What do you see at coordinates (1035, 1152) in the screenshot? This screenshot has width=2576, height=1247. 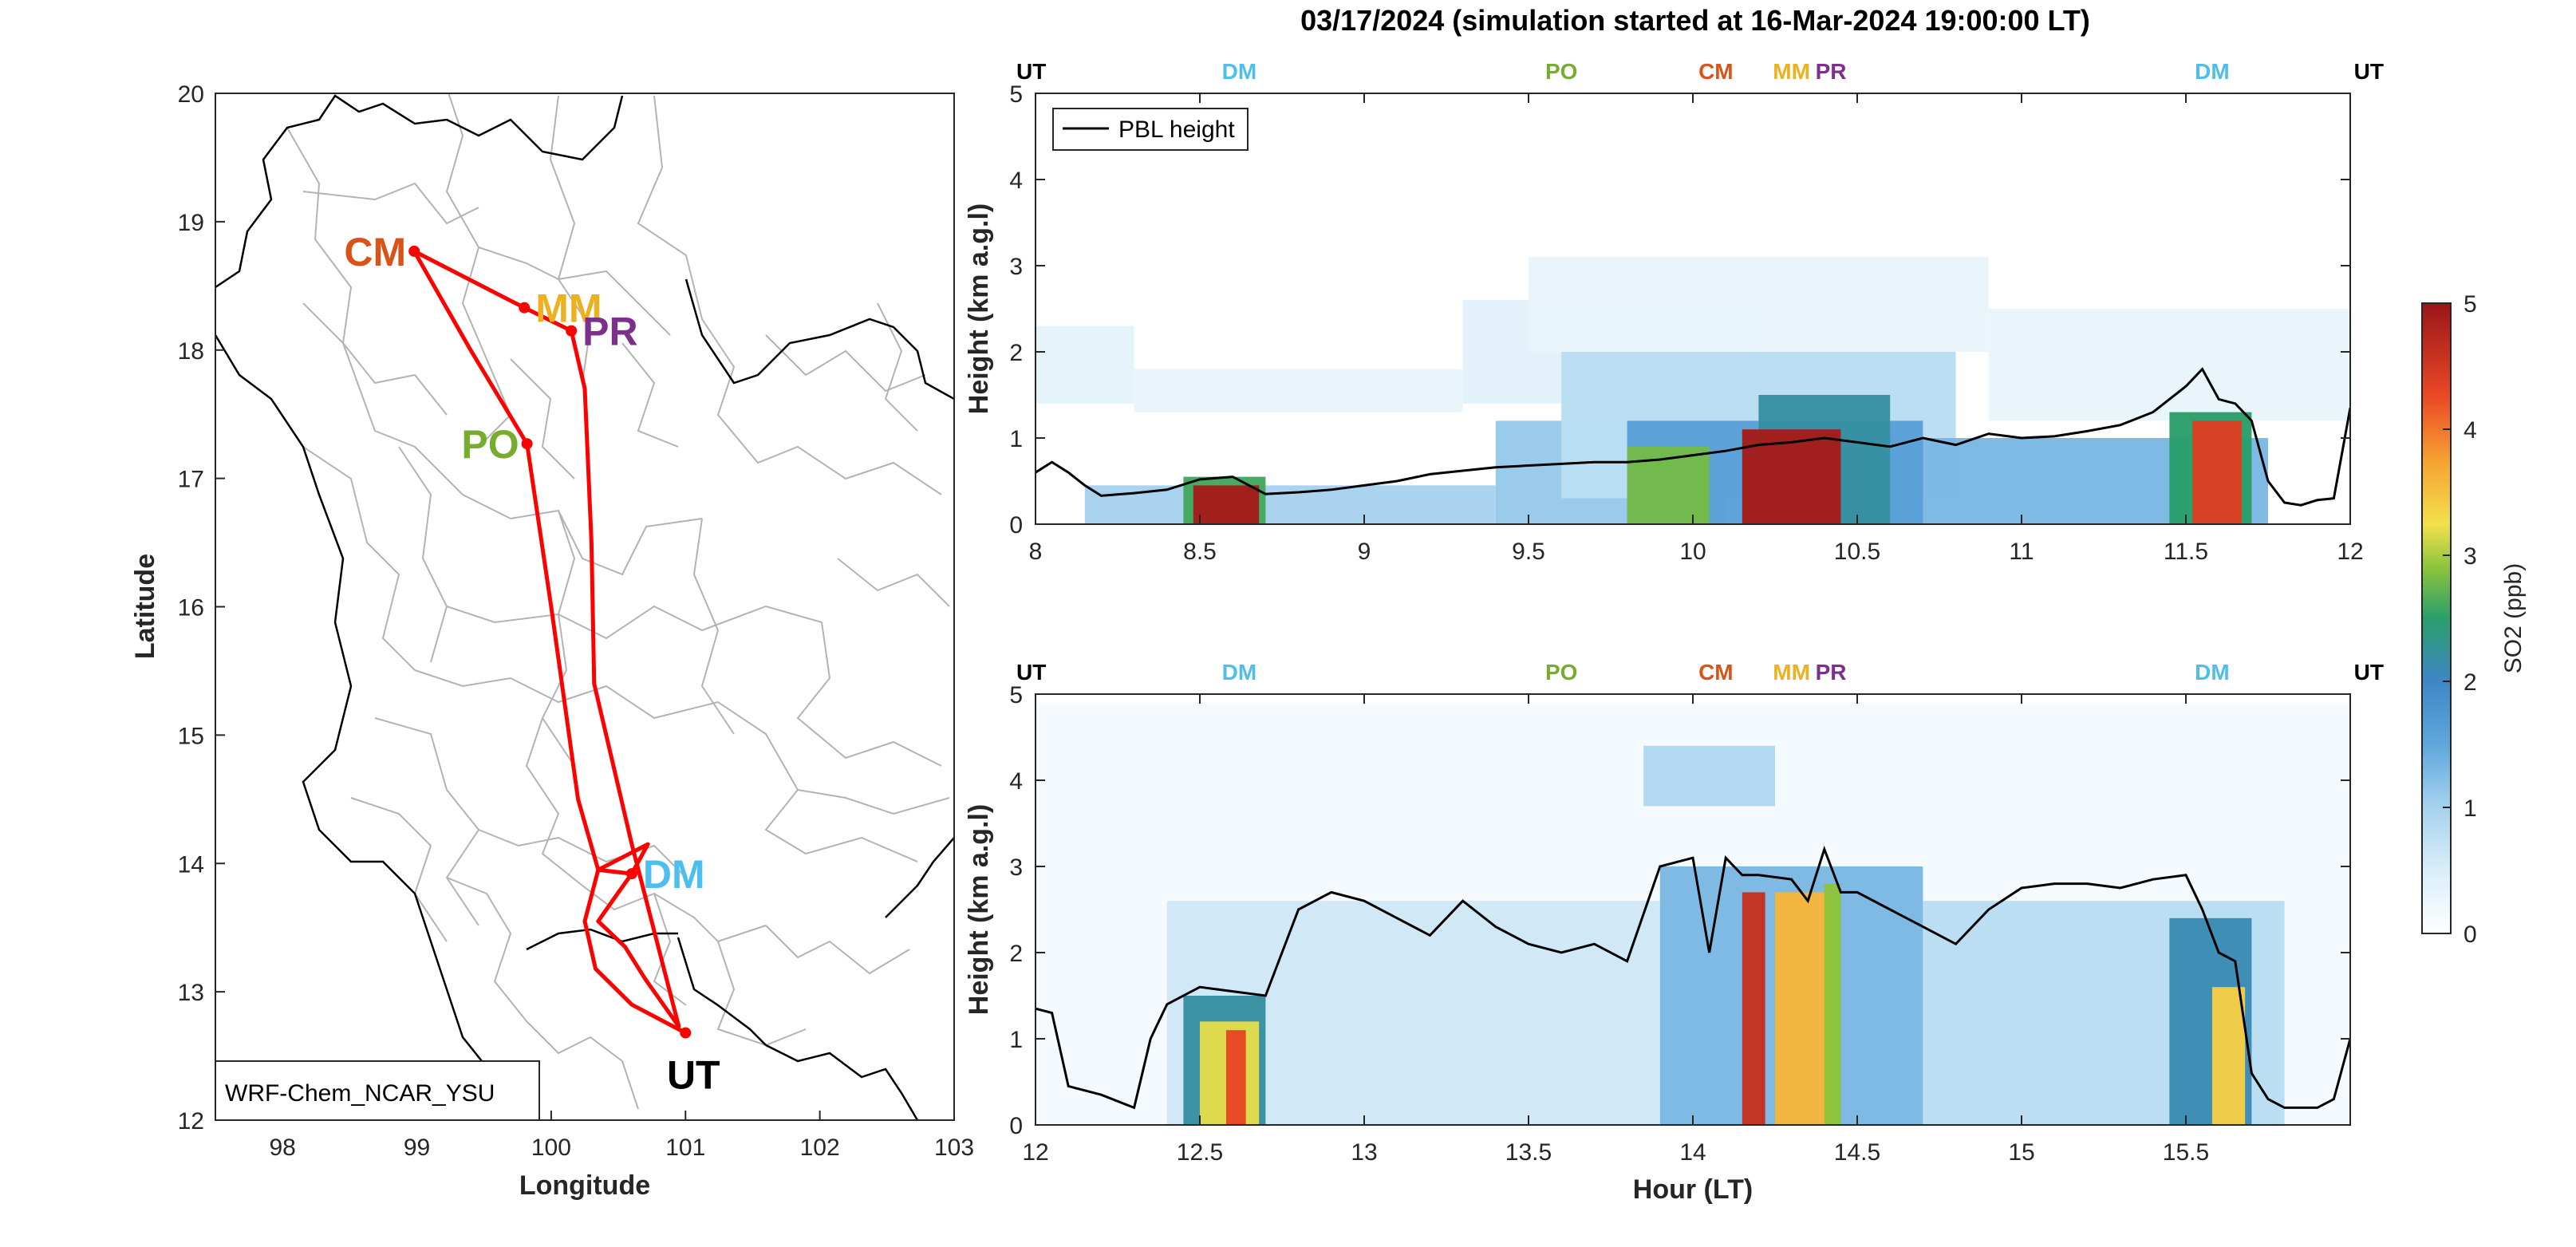 I see `bottom-xtick-label-0: 12` at bounding box center [1035, 1152].